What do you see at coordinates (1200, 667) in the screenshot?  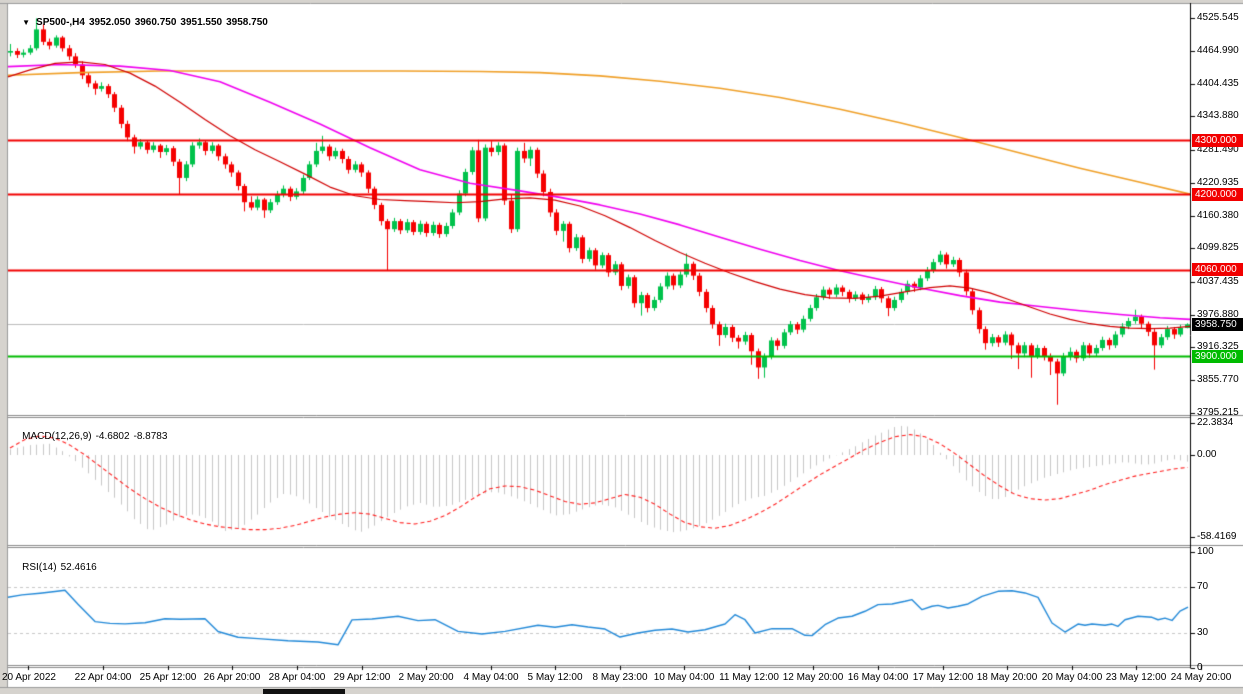 I see `rsi-axis-label: 0` at bounding box center [1200, 667].